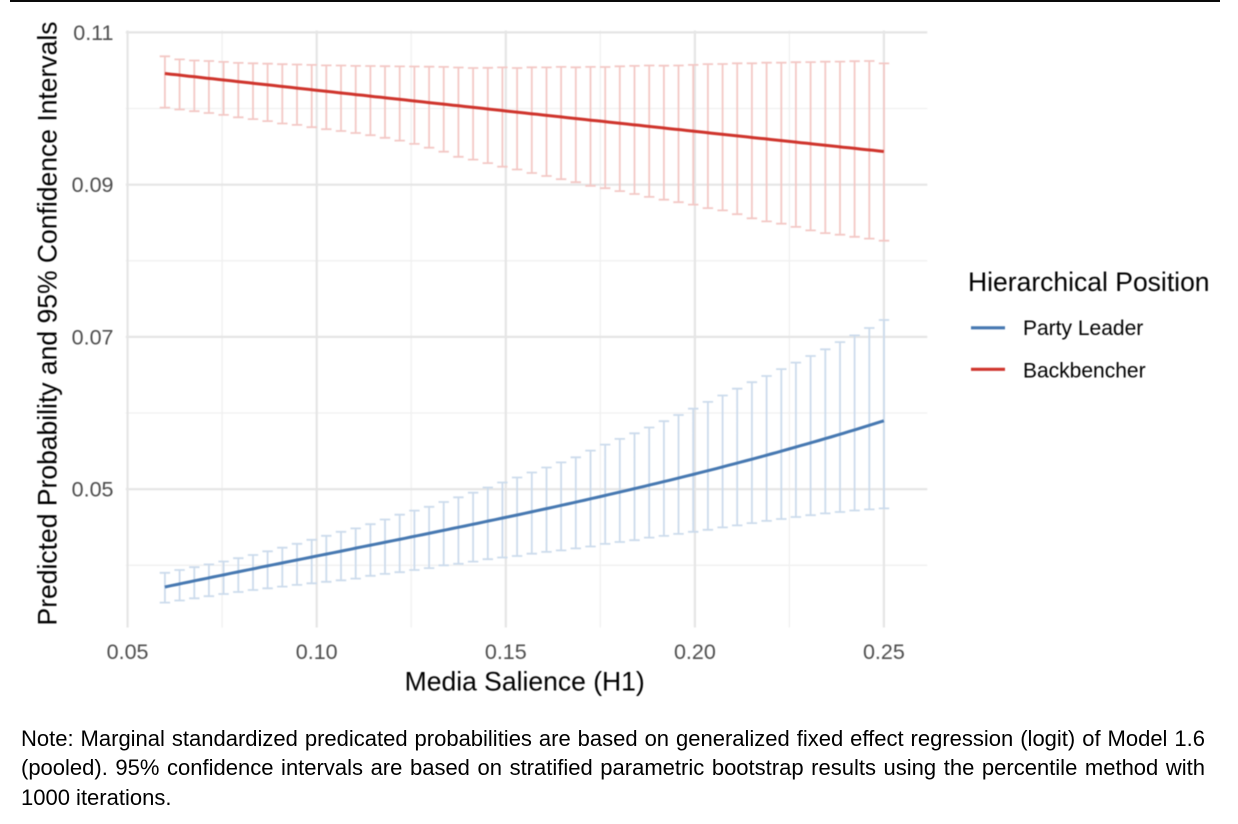  Describe the element at coordinates (525, 682) in the screenshot. I see `svg-text: Media Salience (H1)` at that location.